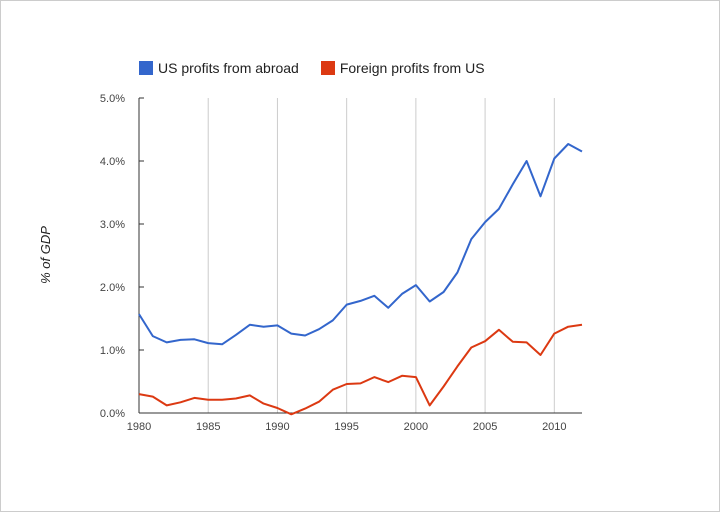 The image size is (720, 512). What do you see at coordinates (228, 68) in the screenshot?
I see `legend-label-us-profits: US profits from abroad` at bounding box center [228, 68].